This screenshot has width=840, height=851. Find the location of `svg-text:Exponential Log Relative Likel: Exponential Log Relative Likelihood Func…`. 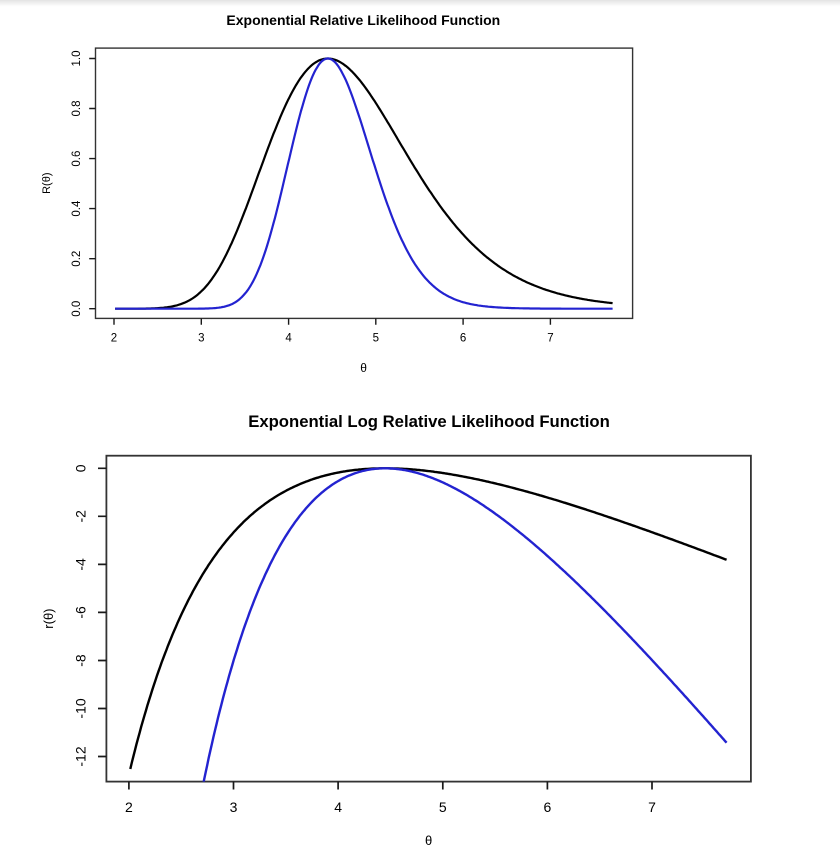

svg-text:Exponential Log Relative Likel: Exponential Log Relative Likelihood Func… is located at coordinates (429, 421).